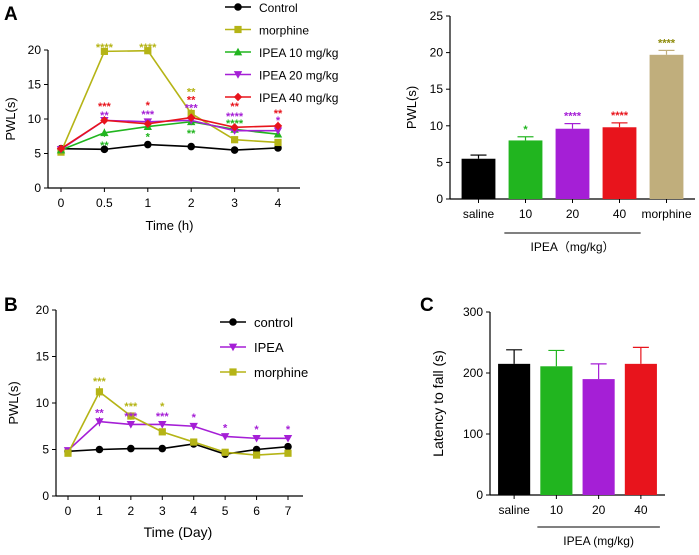 This screenshot has height=555, width=699. I want to click on y-tick-label: 15, so click(43, 357).